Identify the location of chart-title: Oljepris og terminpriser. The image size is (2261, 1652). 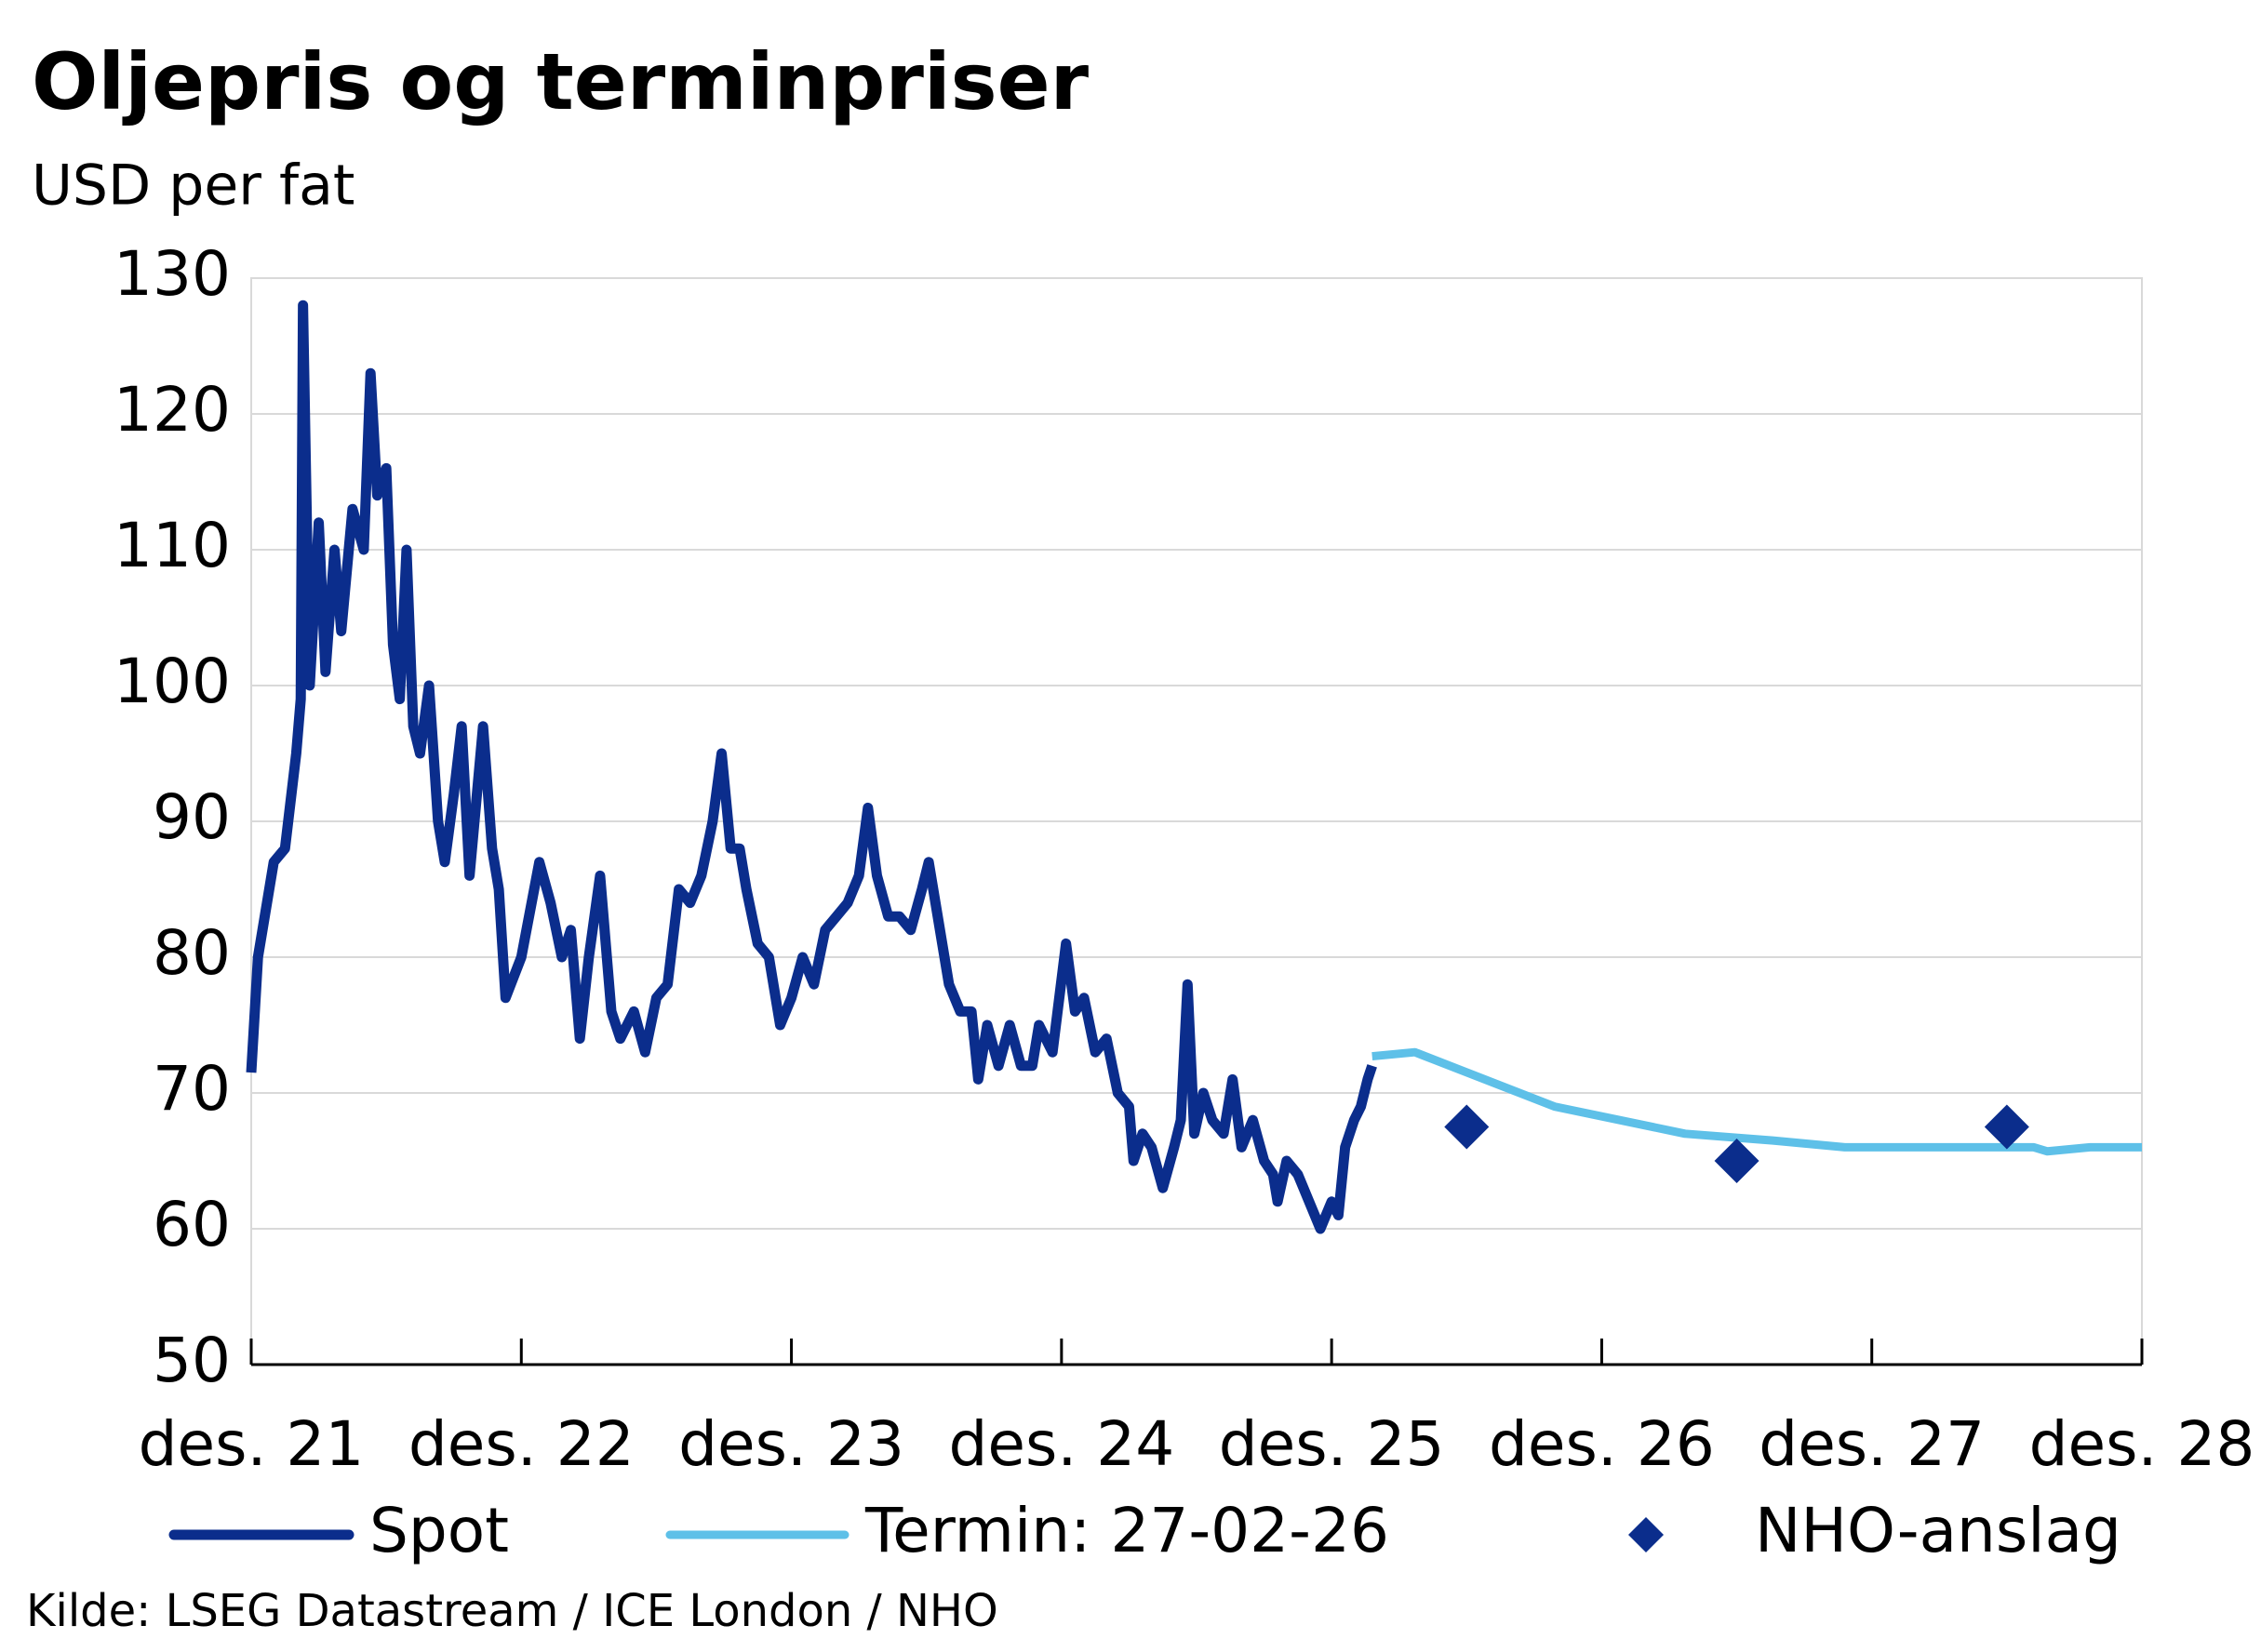
(561, 81).